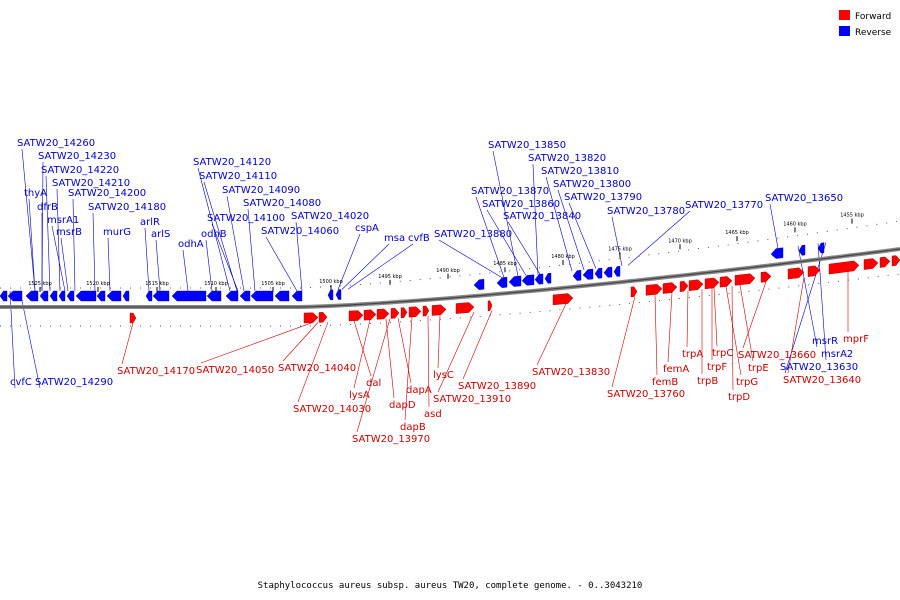 Image resolution: width=900 pixels, height=600 pixels. What do you see at coordinates (317, 368) in the screenshot?
I see `forward-gene-label: SATW20_14040` at bounding box center [317, 368].